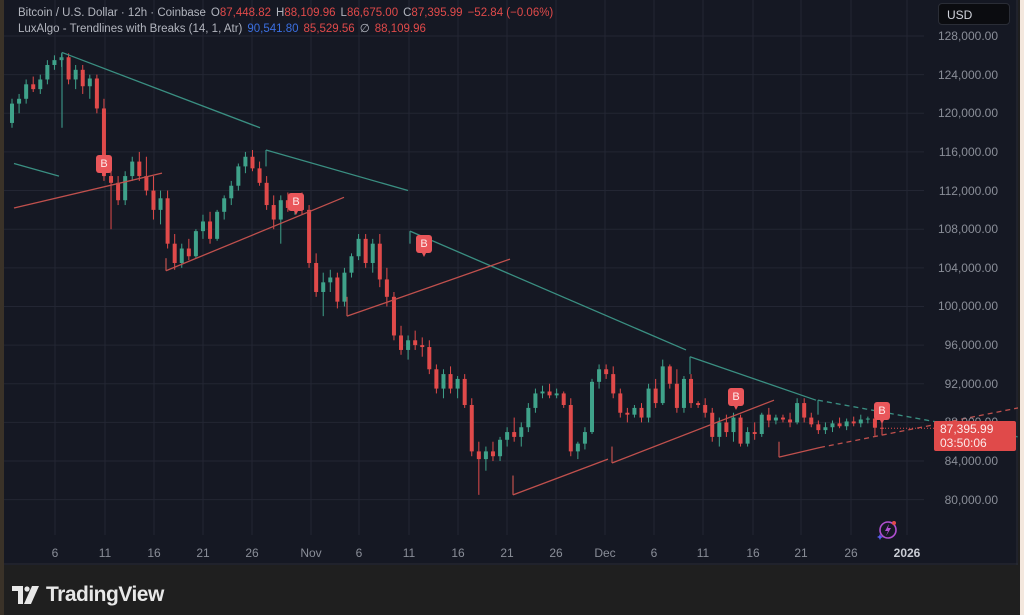 The height and width of the screenshot is (615, 1024). I want to click on time-axis-label: Dec, so click(605, 553).